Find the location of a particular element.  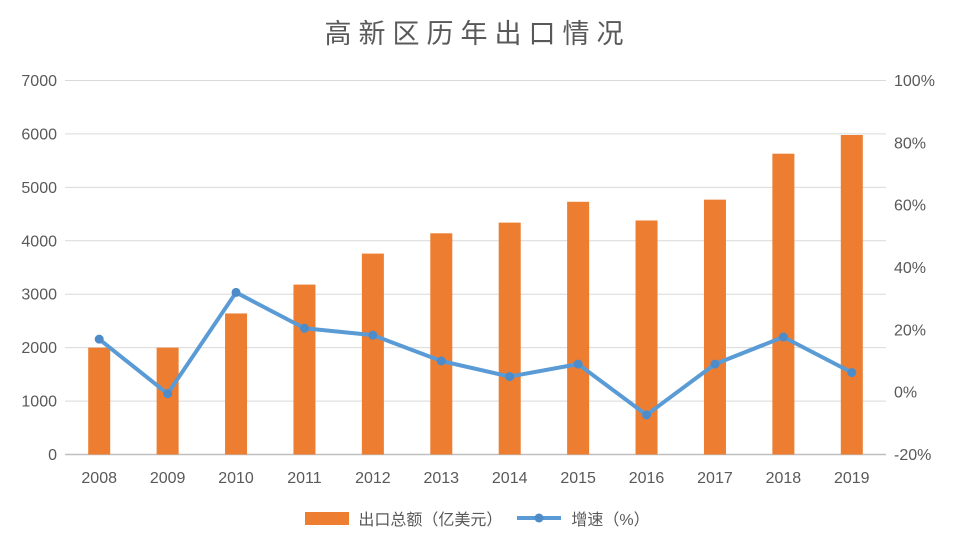

left-axis-tick-label: 2000 is located at coordinates (39, 348).